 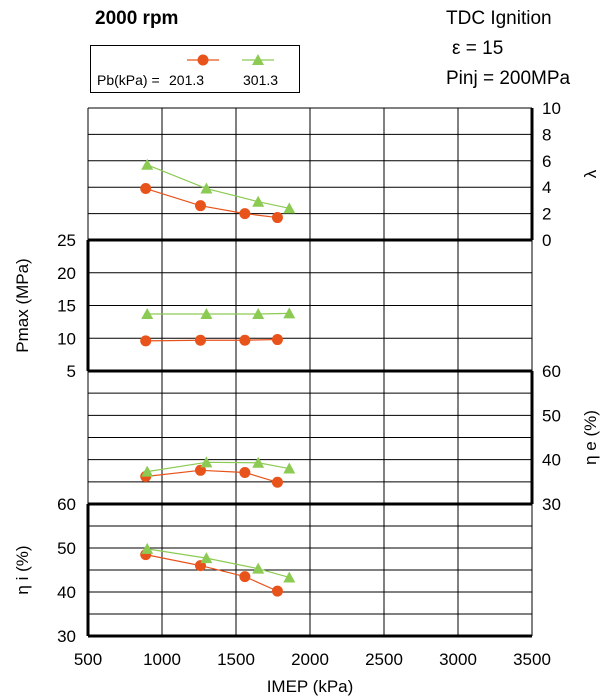 What do you see at coordinates (508, 78) in the screenshot?
I see `injection-pressure-label: Pinj = 200MPa` at bounding box center [508, 78].